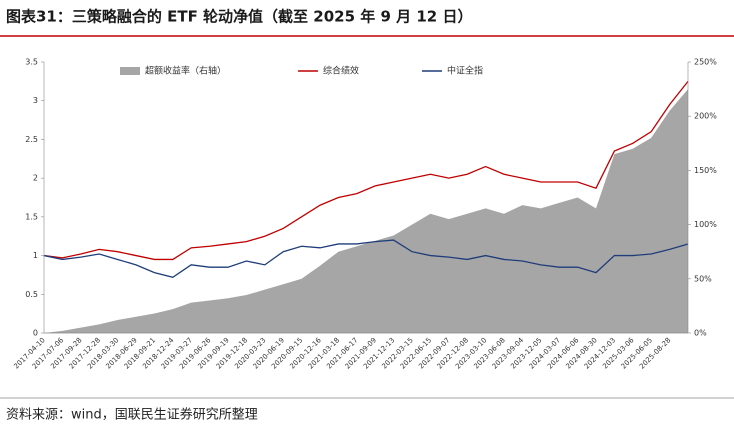 The width and height of the screenshot is (734, 434). Describe the element at coordinates (366, 258) in the screenshot. I see `line` at that location.